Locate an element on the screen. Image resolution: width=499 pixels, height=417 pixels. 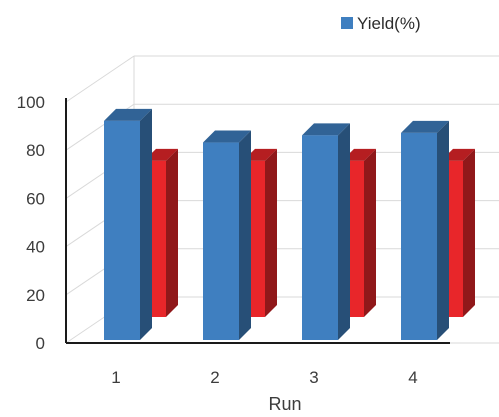
bar-series2-1-top is located at coordinates (161, 154).